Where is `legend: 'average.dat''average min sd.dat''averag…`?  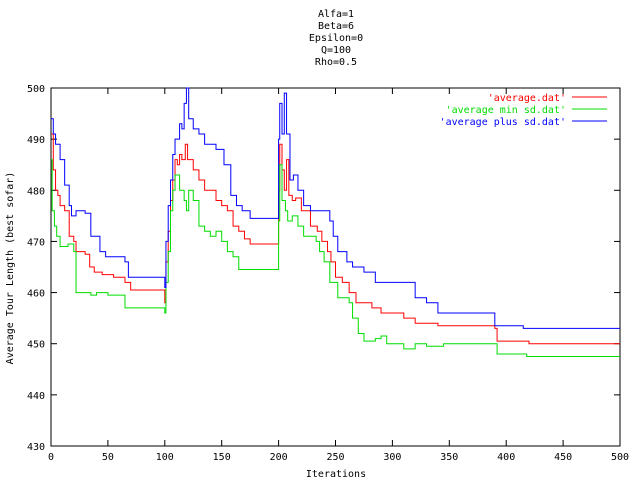
legend: 'average.dat''average min sd.dat''averag… is located at coordinates (523, 110).